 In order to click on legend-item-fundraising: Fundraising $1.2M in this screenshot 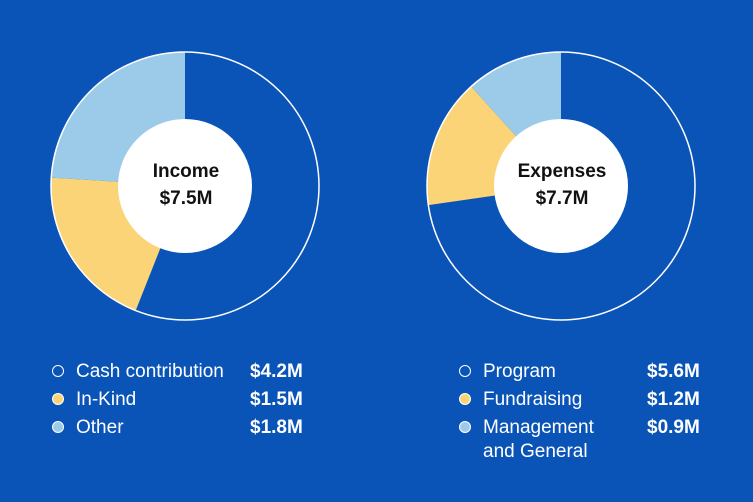, I will do `click(599, 402)`.